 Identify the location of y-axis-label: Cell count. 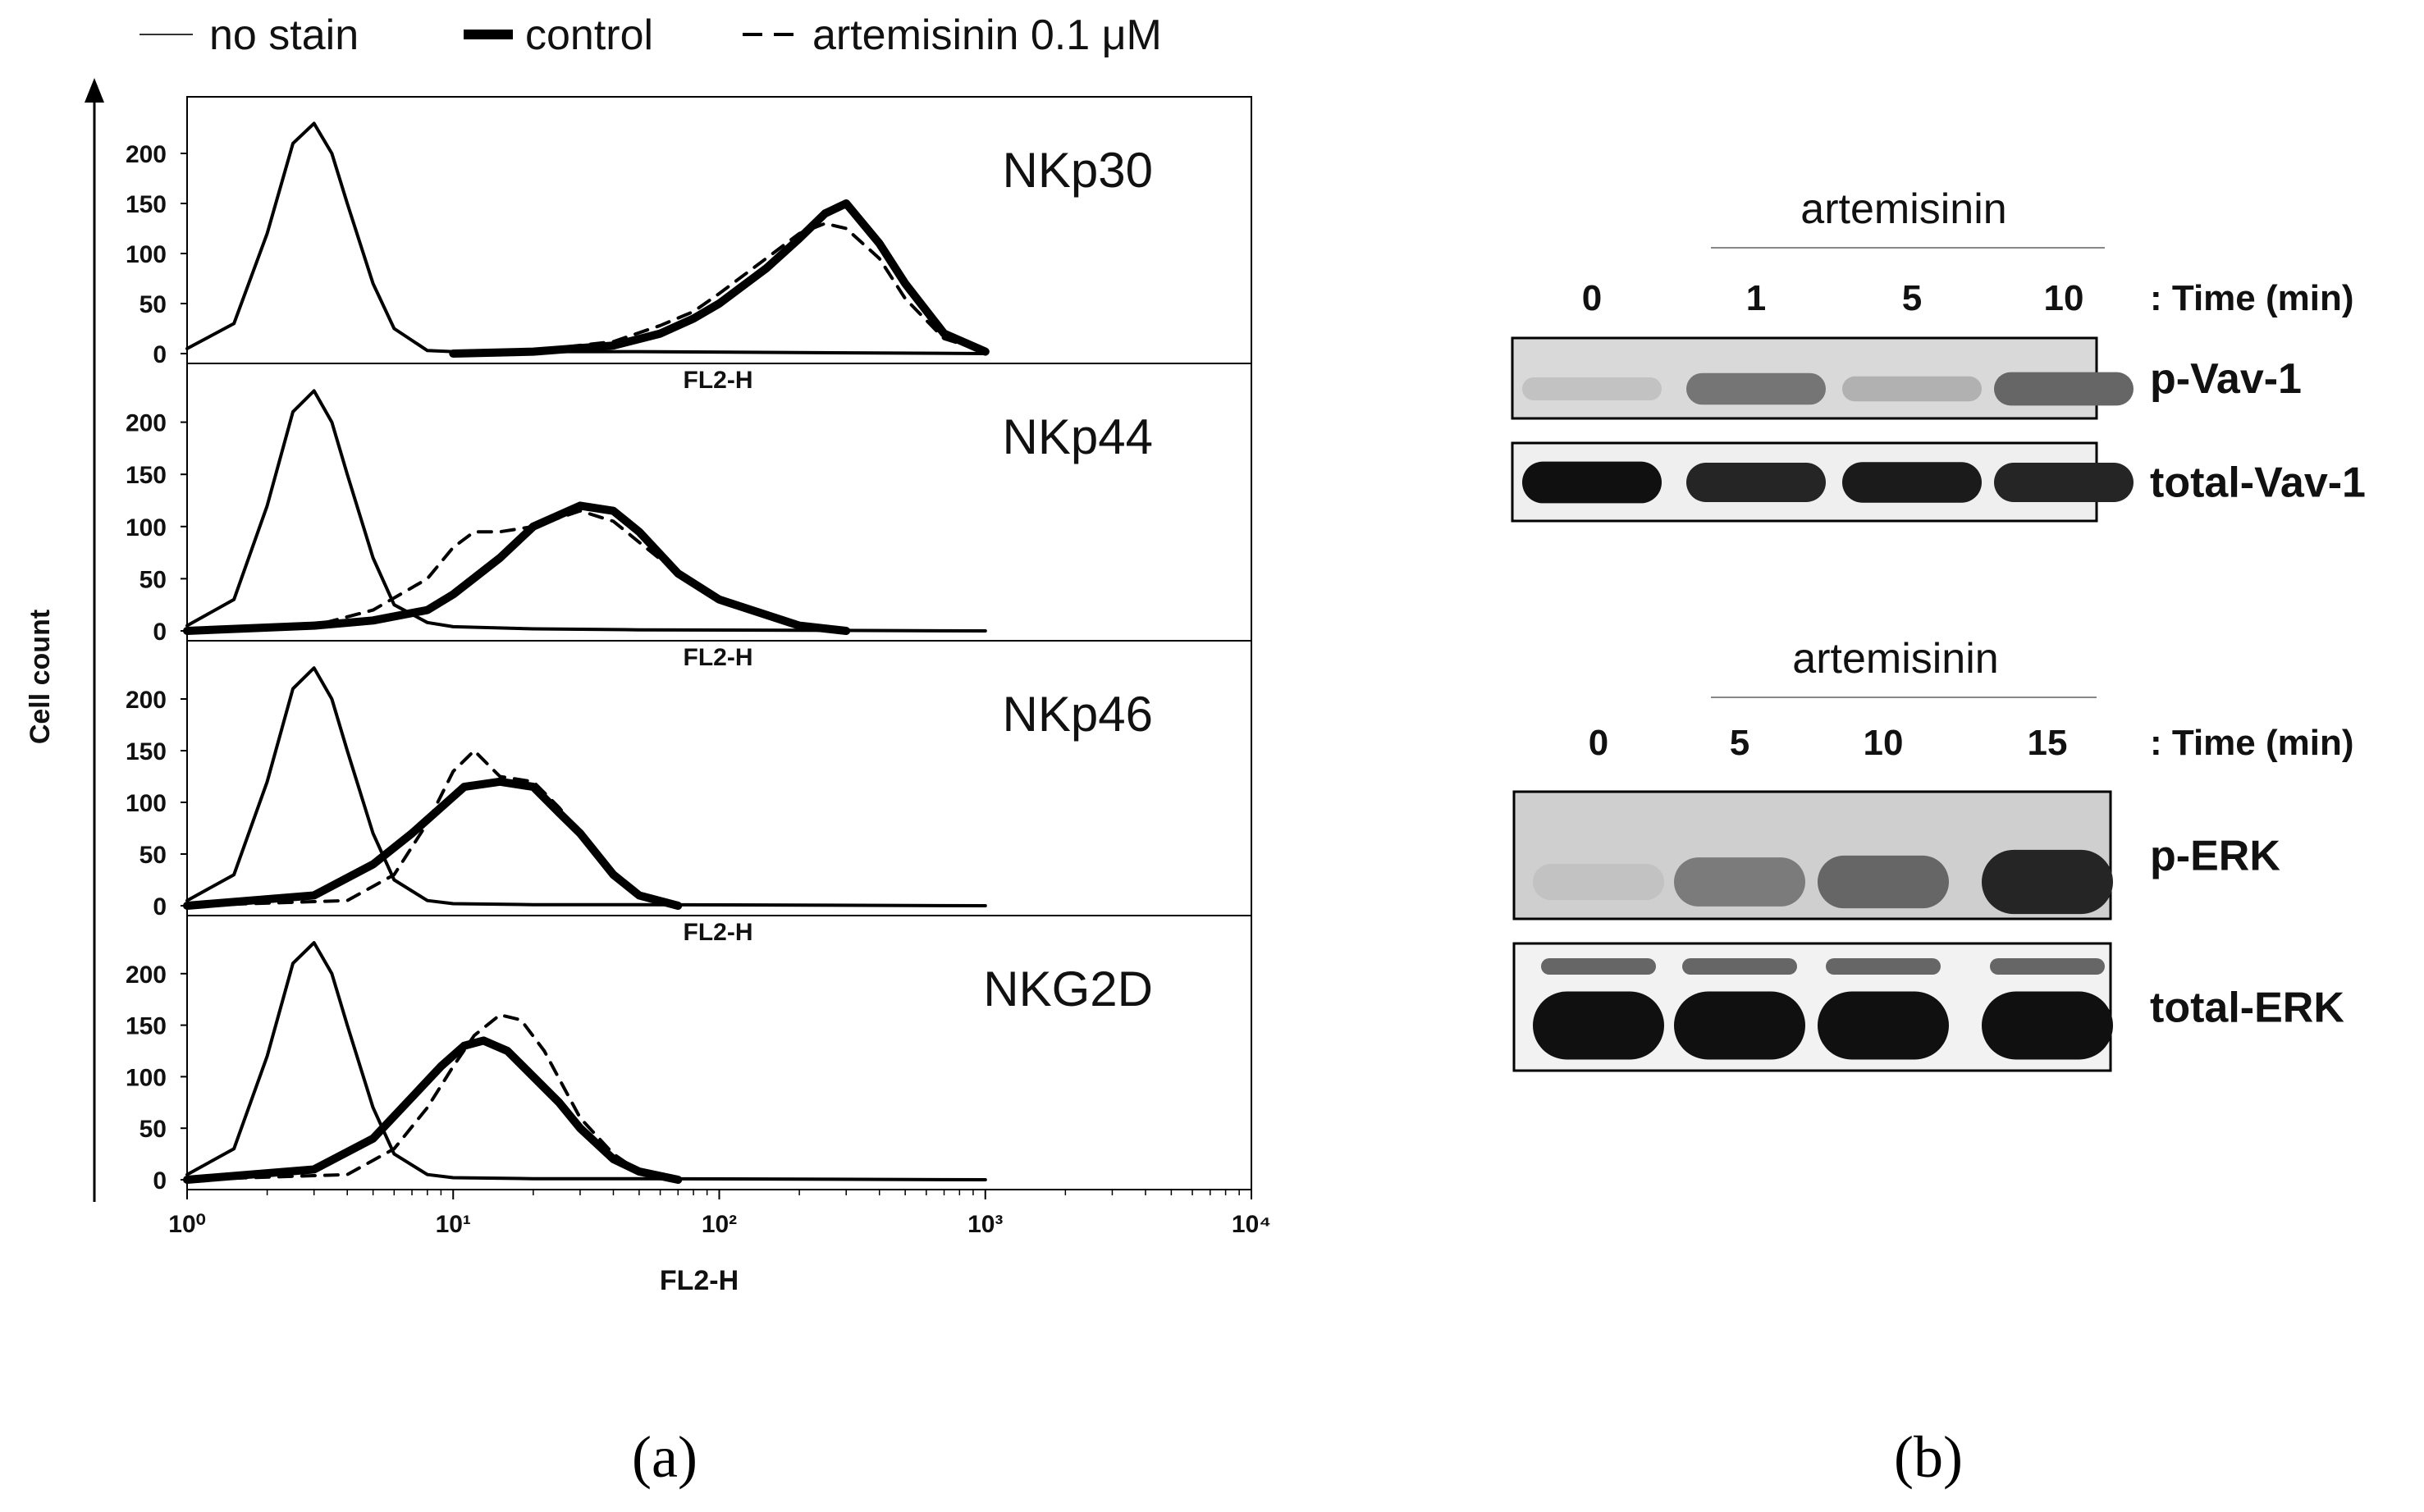
(40, 677).